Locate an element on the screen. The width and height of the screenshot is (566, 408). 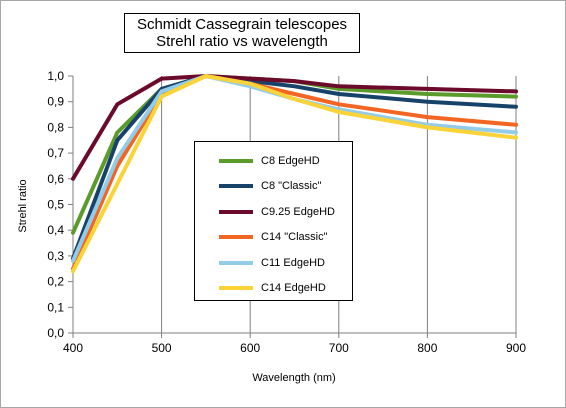
y-tick-label: 0,4 is located at coordinates (55, 230).